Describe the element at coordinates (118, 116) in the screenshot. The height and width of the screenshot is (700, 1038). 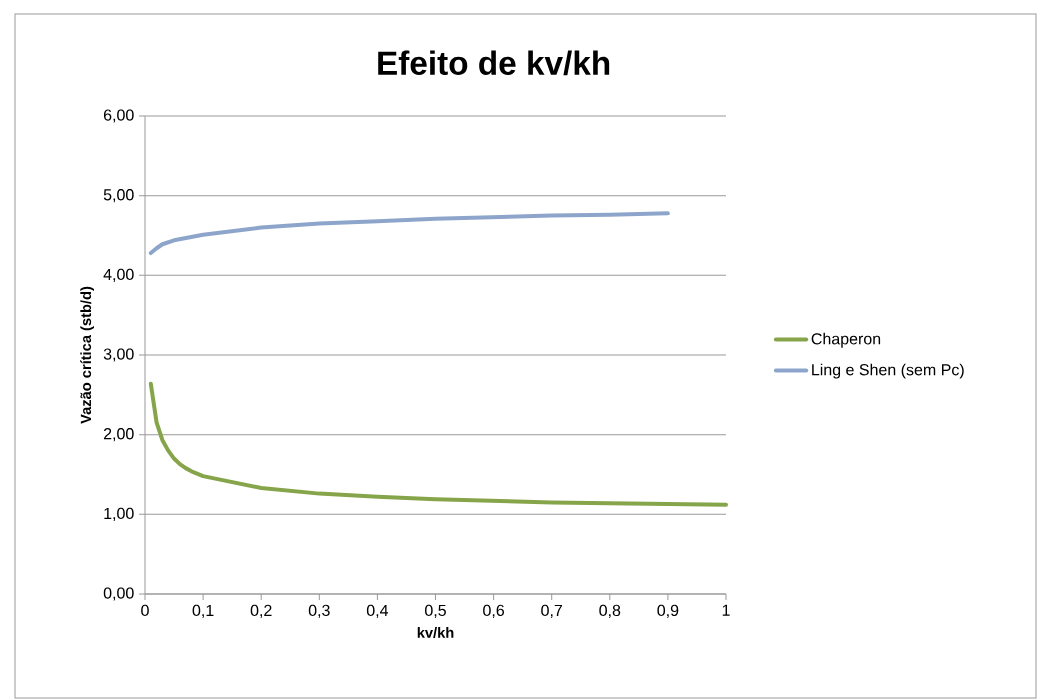
I see `y-tick-label: 6,00` at that location.